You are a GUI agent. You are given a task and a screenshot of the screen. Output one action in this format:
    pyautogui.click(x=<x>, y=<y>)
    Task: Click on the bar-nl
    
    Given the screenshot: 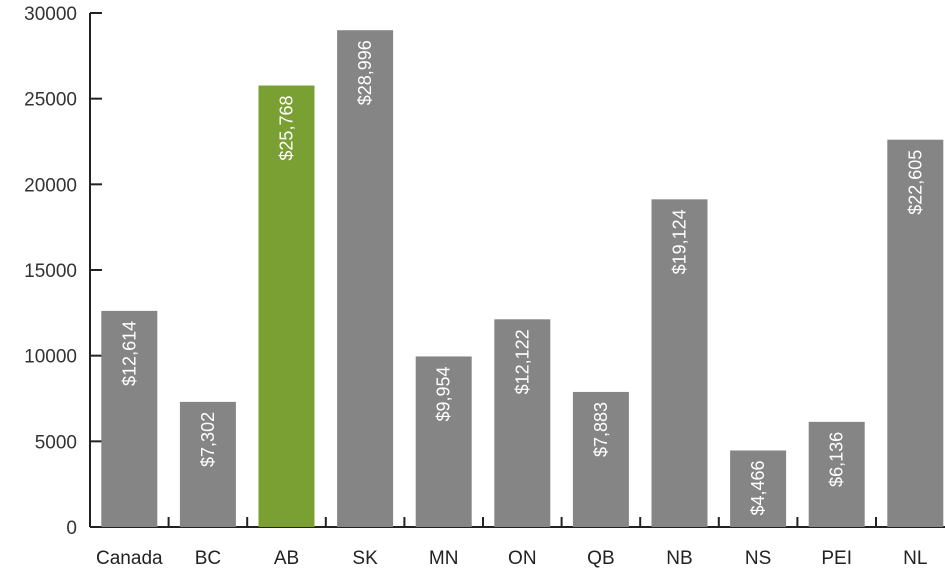 What is the action you would take?
    pyautogui.click(x=915, y=333)
    